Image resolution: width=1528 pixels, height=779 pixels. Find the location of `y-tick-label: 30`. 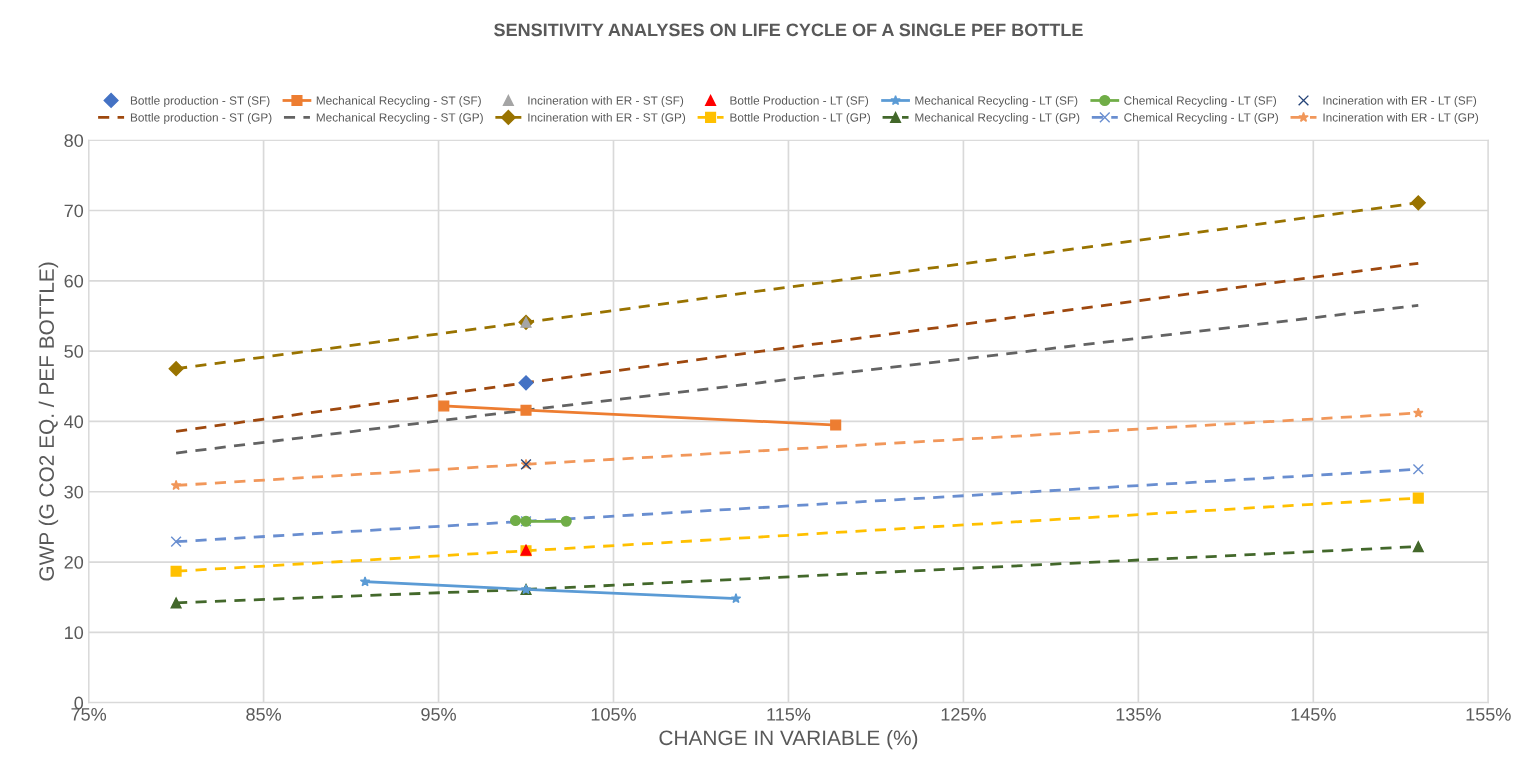

y-tick-label: 30 is located at coordinates (74, 492).